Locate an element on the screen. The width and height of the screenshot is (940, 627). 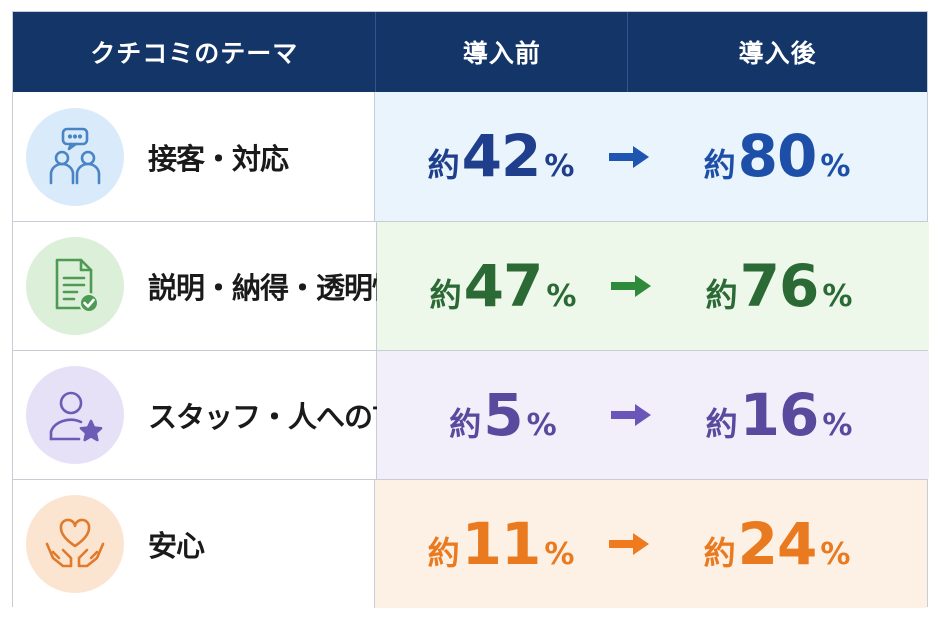
after-number: 16 is located at coordinates (779, 414).